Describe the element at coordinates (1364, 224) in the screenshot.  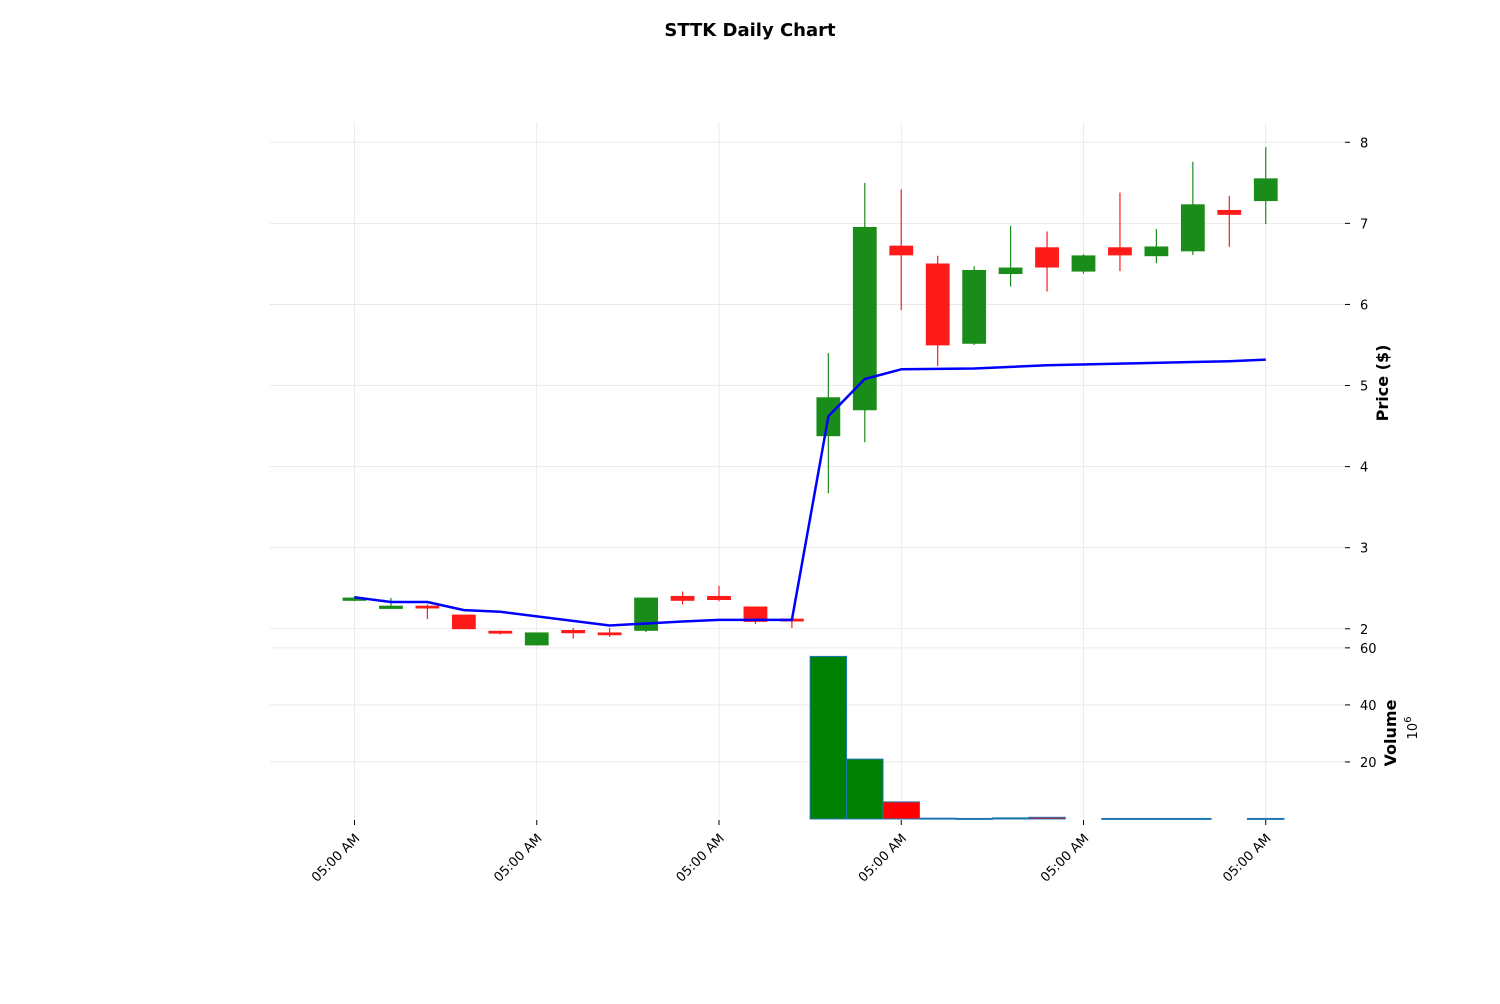
I see `price-tick-label: 7` at that location.